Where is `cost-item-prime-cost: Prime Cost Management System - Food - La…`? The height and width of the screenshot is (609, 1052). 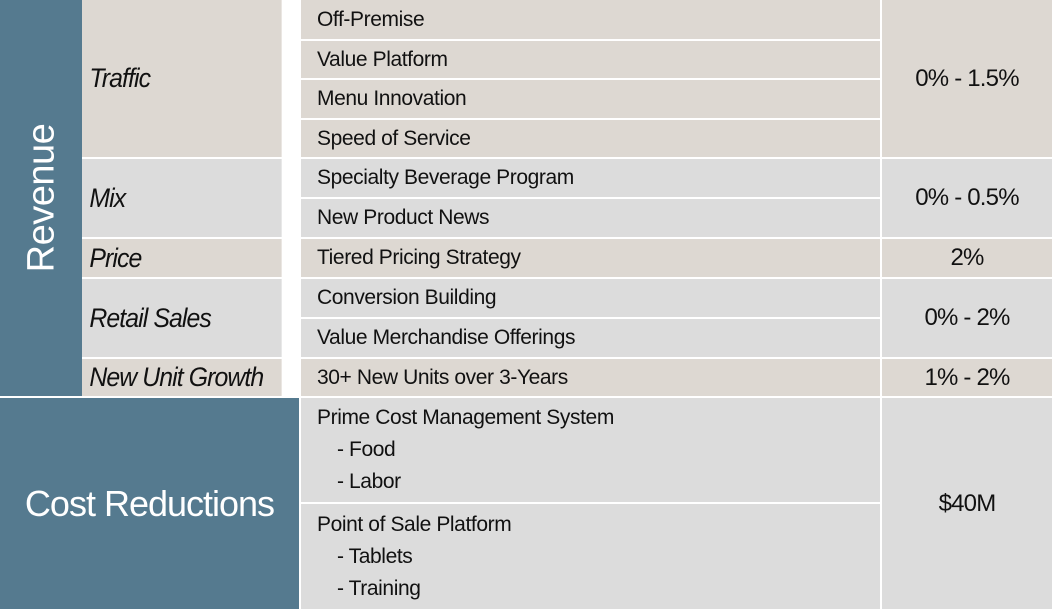
cost-item-prime-cost: Prime Cost Management System - Food - La… is located at coordinates (590, 450).